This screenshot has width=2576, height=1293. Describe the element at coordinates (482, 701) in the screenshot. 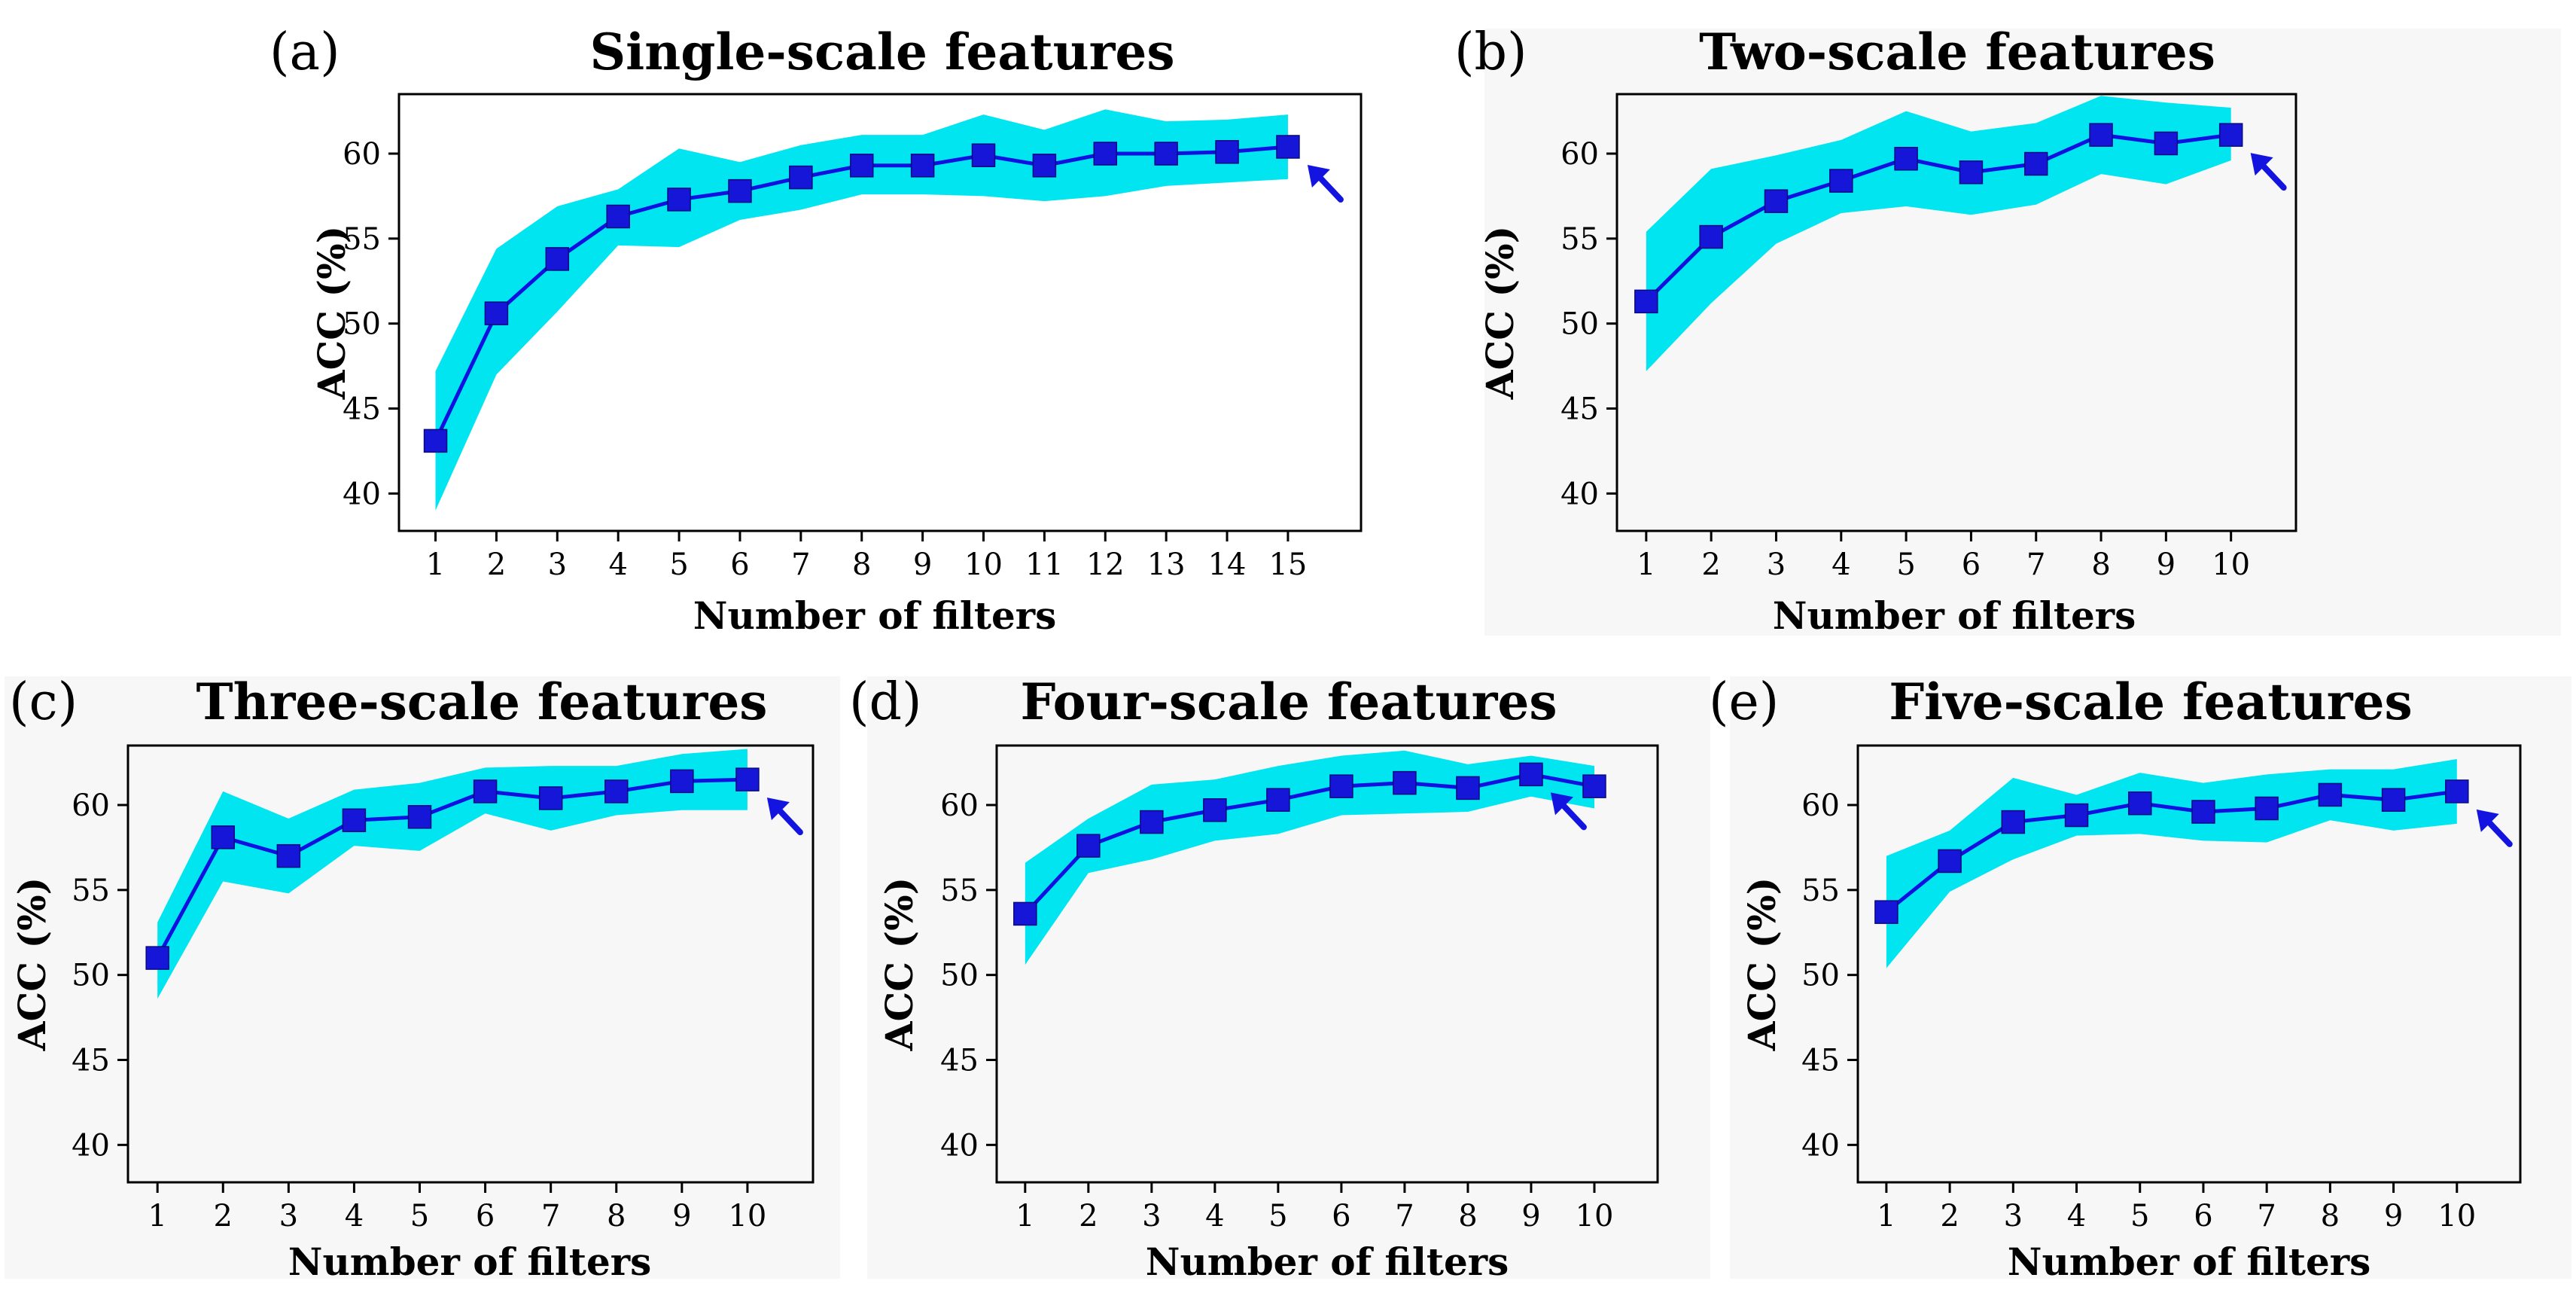

I see `chart-title: Three-scale features` at that location.